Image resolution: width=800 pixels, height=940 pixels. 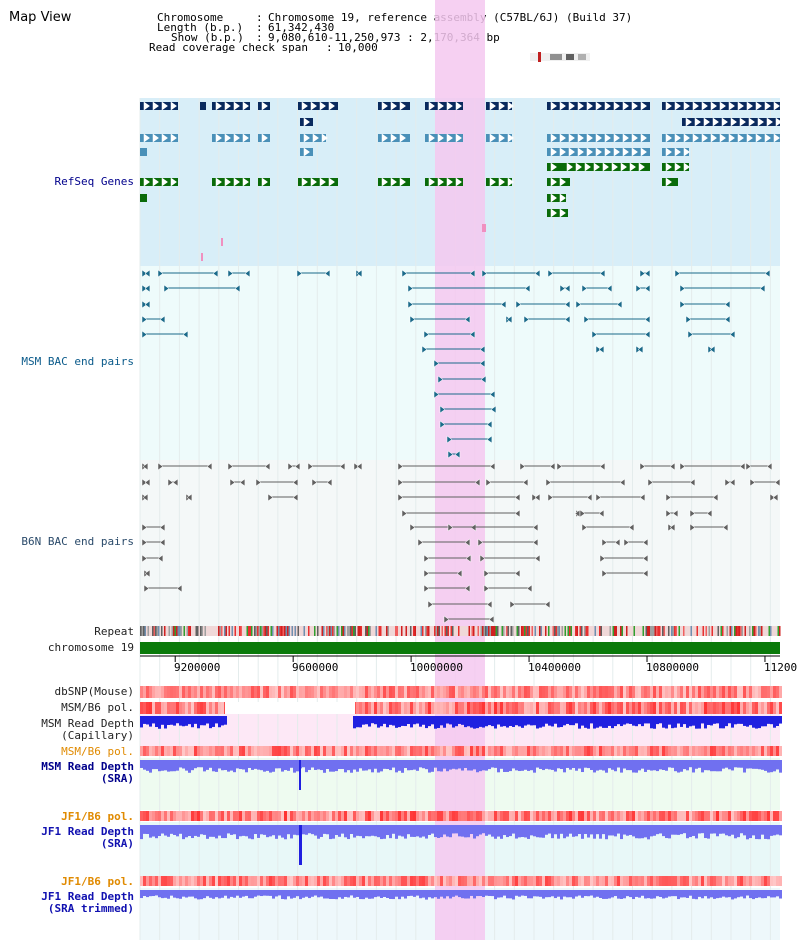 What do you see at coordinates (77, 361) in the screenshot?
I see `track-label-msm-bac: MSM BAC end pairs` at bounding box center [77, 361].